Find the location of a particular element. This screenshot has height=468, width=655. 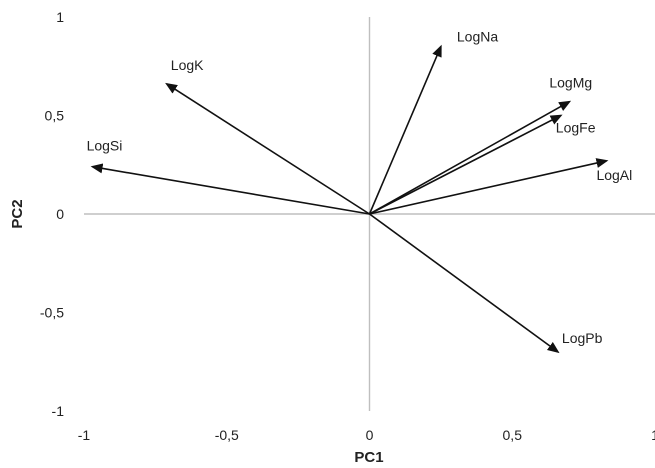

y-tick-label: -1 is located at coordinates (58, 411).